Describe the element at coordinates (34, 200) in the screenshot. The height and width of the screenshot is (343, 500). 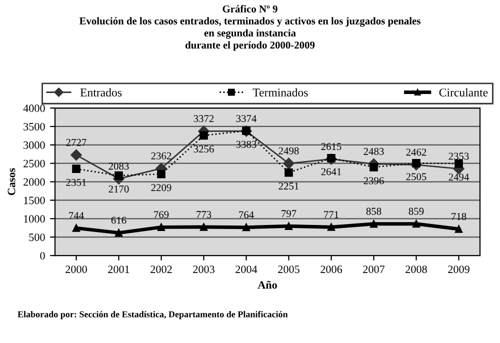
I see `y-tick-label: 1500` at that location.